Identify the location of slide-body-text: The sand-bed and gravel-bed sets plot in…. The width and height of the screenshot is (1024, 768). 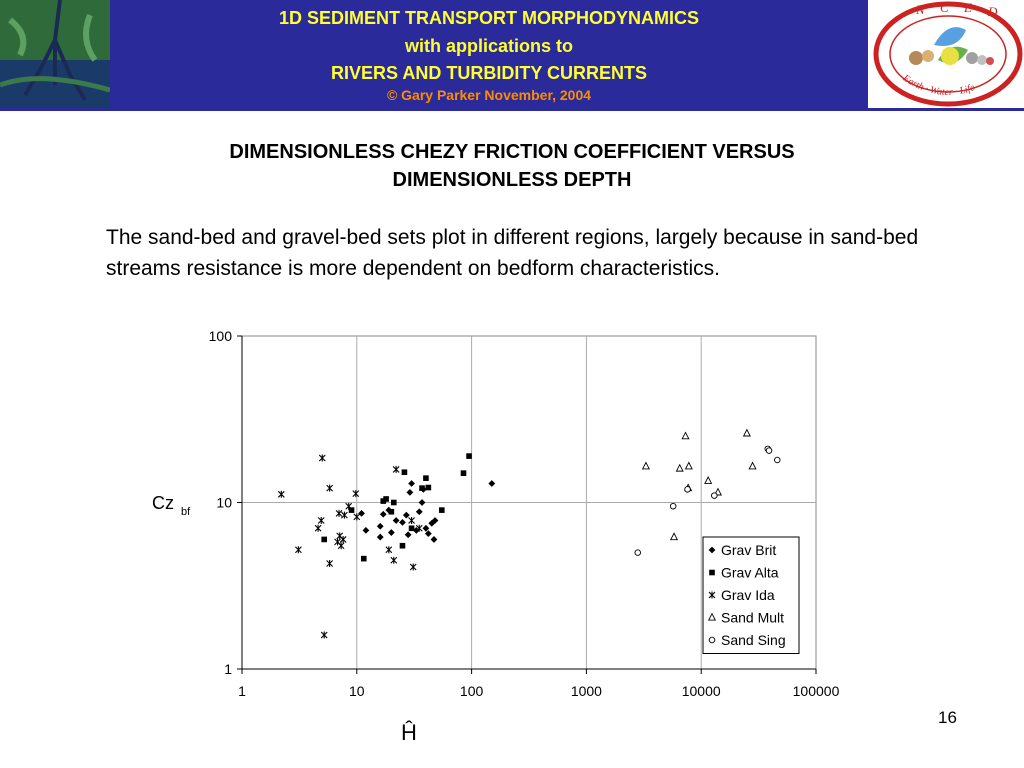
(512, 253).